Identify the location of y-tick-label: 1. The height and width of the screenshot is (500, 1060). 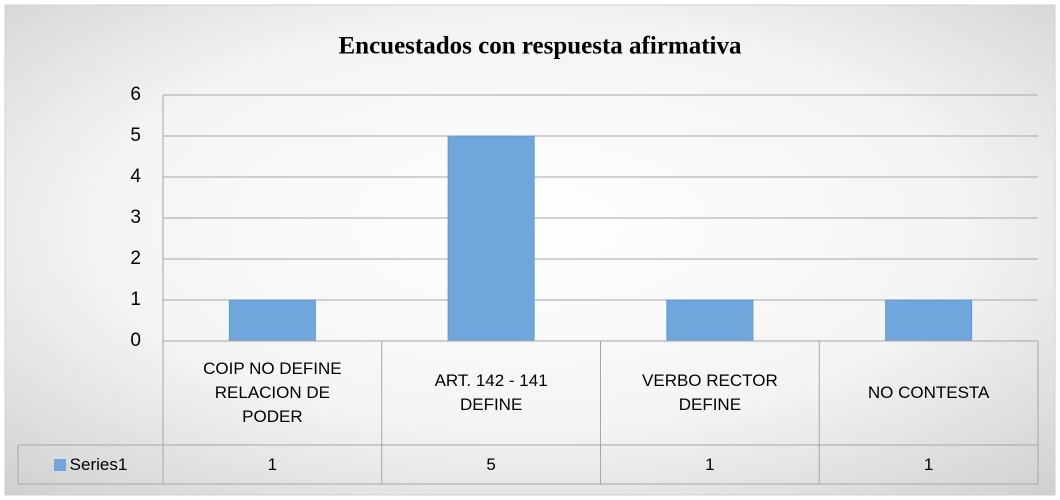
(135, 299).